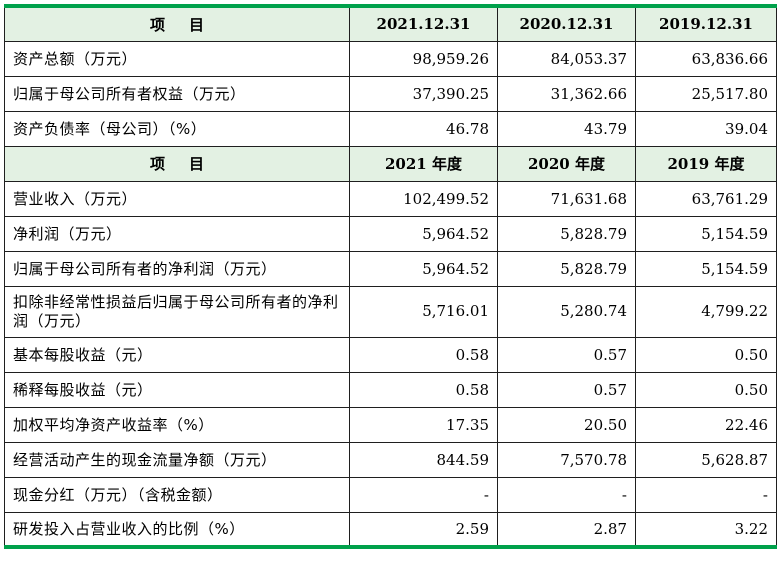 The height and width of the screenshot is (586, 782). What do you see at coordinates (423, 529) in the screenshot?
I see `row-value-2021: 2.59` at bounding box center [423, 529].